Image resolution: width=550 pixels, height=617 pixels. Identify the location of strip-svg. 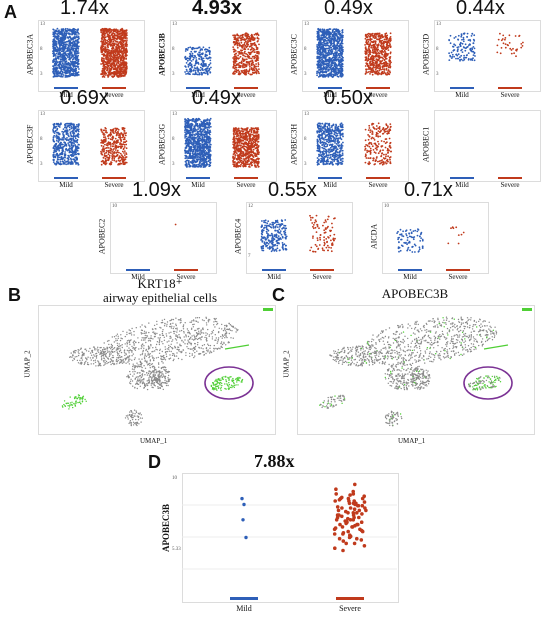
(486, 60).